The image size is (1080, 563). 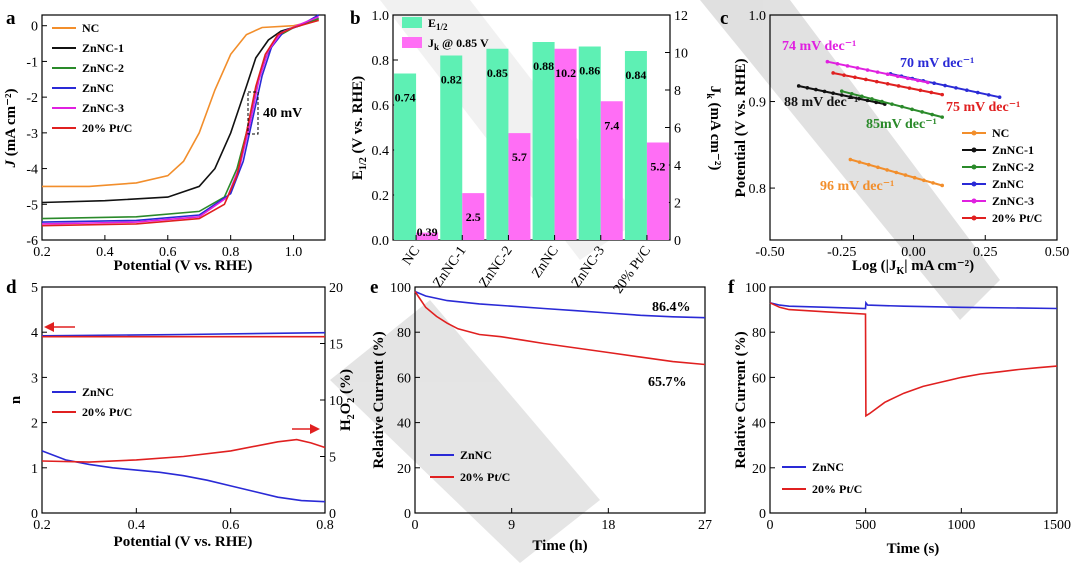 I want to click on legend-label-znnc-3: ZnNC-3, so click(x=103, y=108).